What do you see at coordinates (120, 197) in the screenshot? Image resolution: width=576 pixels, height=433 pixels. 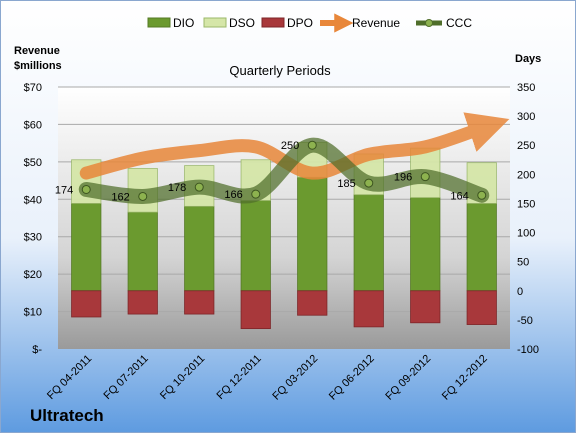 I see `ccc-data-label: 162` at bounding box center [120, 197].